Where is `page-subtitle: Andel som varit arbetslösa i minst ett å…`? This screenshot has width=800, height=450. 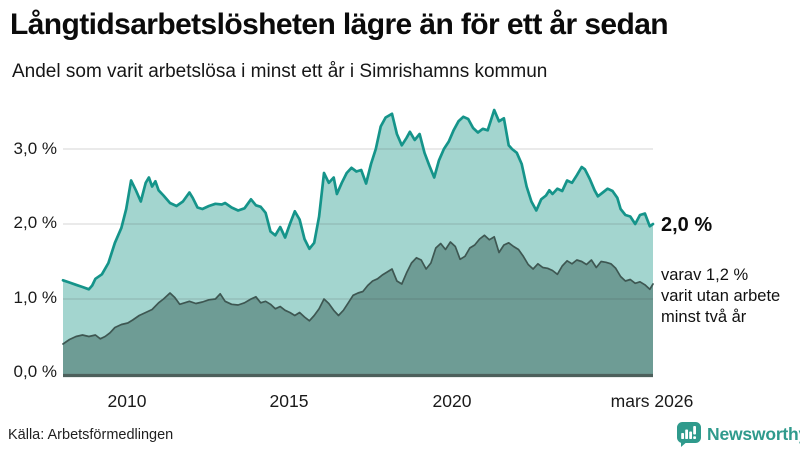
page-subtitle: Andel som varit arbetslösa i minst ett å… is located at coordinates (280, 71).